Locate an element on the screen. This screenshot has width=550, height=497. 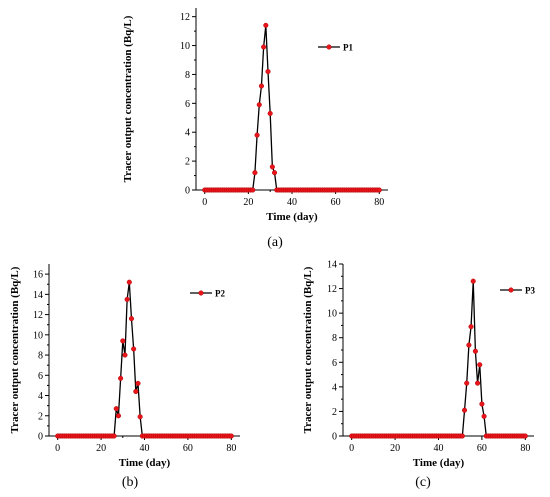
legend-label: P1 is located at coordinates (348, 48).